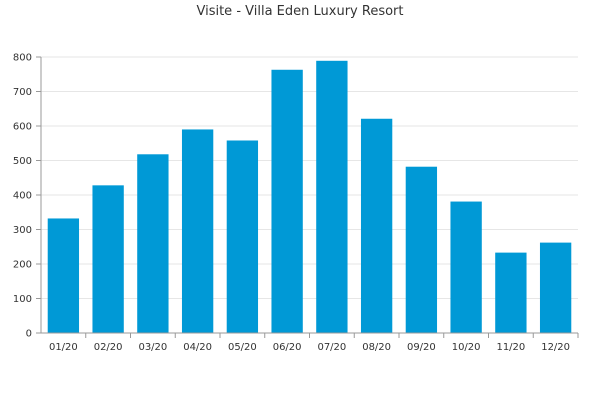 This screenshot has width=600, height=400. What do you see at coordinates (299, 11) in the screenshot?
I see `chart-title: Visite - Villa Eden Luxury Resort` at bounding box center [299, 11].